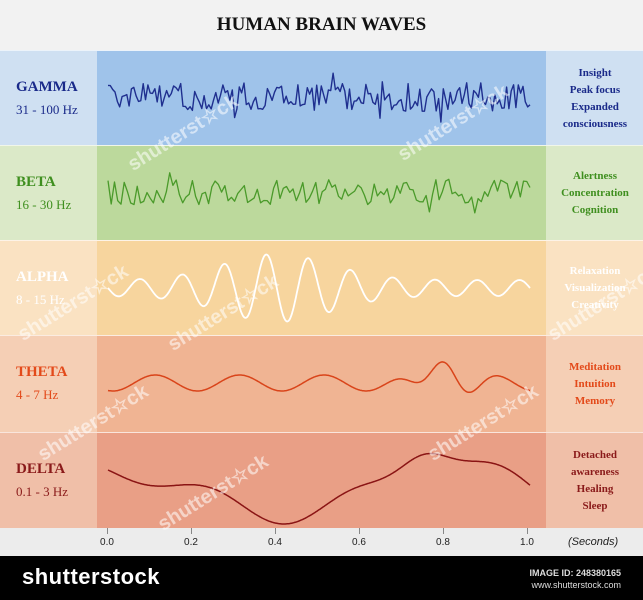 The height and width of the screenshot is (600, 643). What do you see at coordinates (575, 573) in the screenshot?
I see `footer-image-id-text: IMAGE ID: 248380165` at bounding box center [575, 573].